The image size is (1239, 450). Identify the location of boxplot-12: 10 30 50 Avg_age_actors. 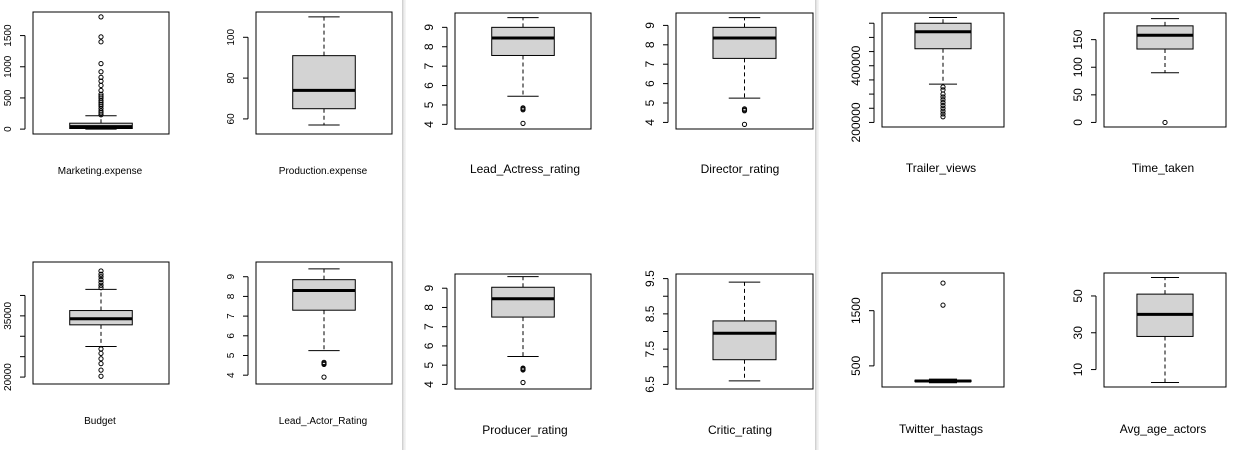
(1149, 354).